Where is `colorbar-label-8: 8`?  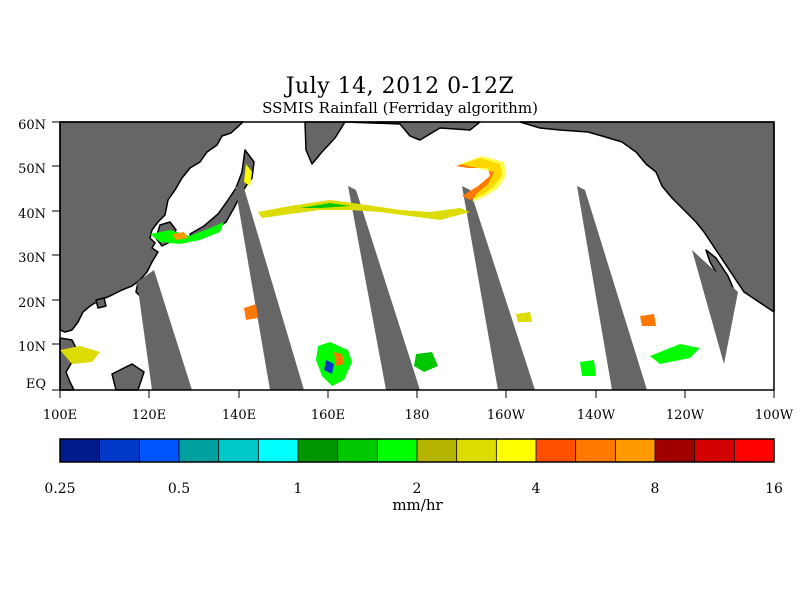 colorbar-label-8: 8 is located at coordinates (655, 489).